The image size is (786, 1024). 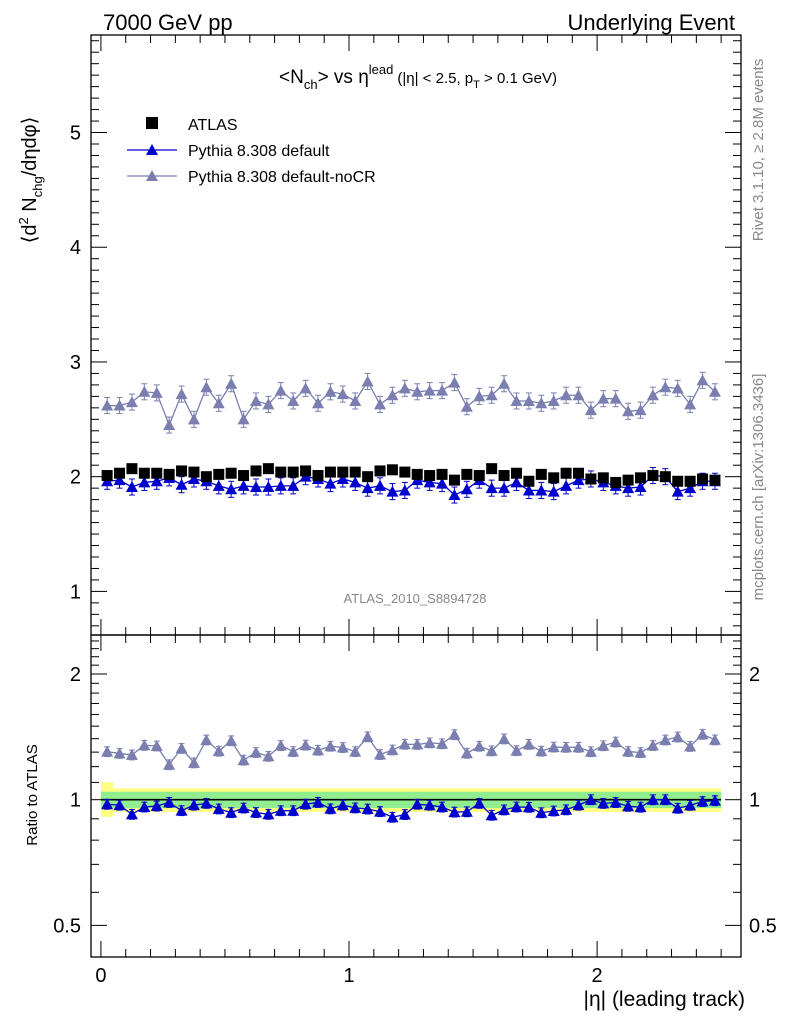 What do you see at coordinates (152, 175) in the screenshot?
I see `legend-nocr-marker` at bounding box center [152, 175].